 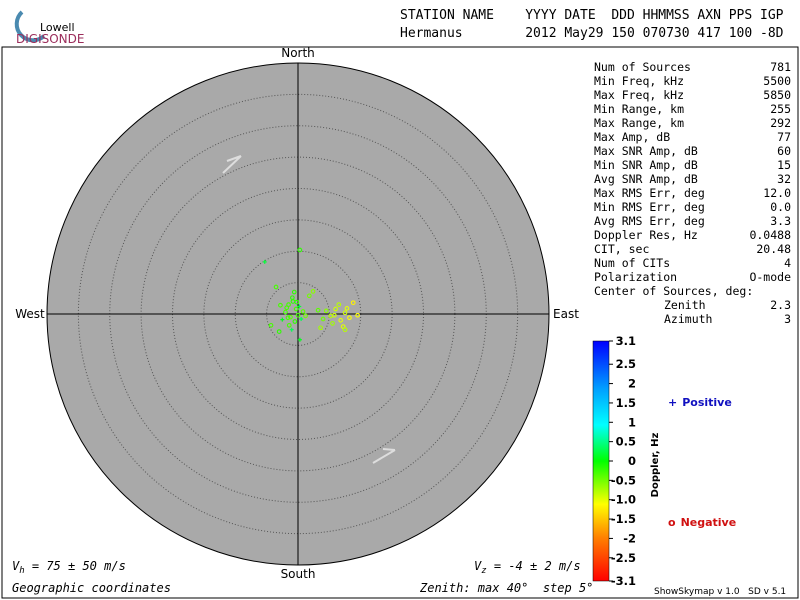 I want to click on colorbar-tick-label: 1, so click(x=632, y=422).